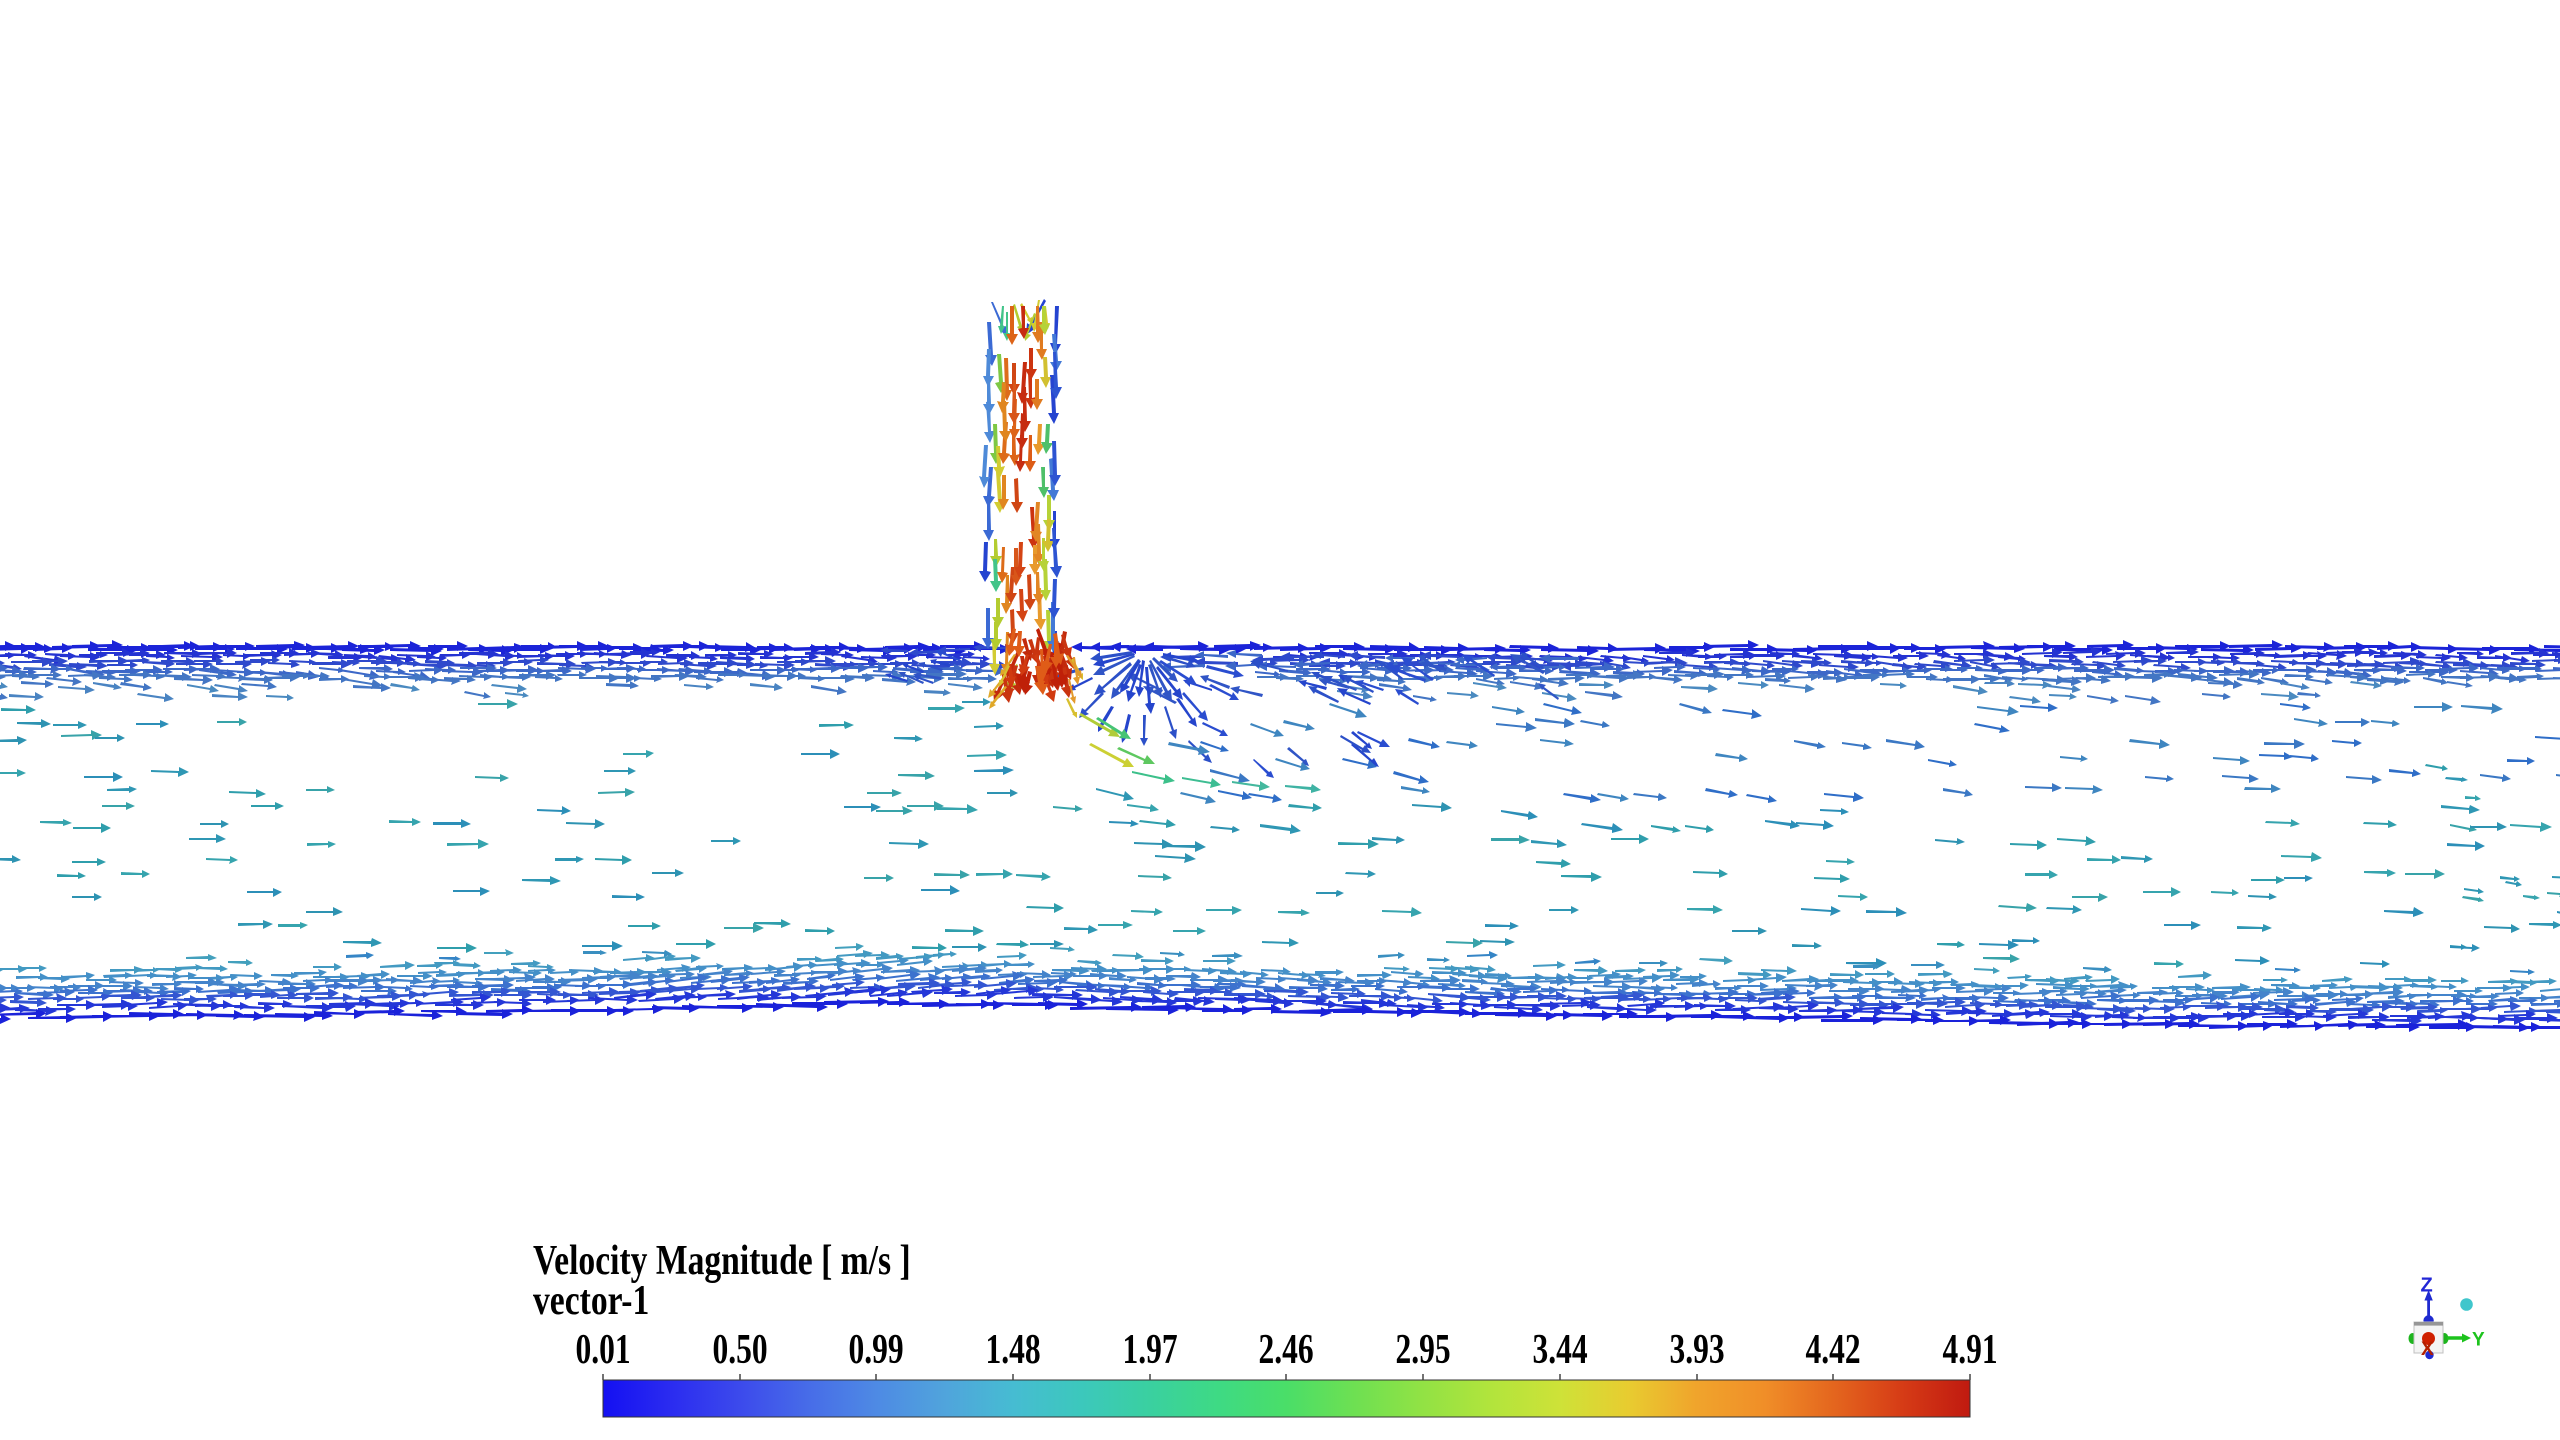 This screenshot has height=1440, width=2560. I want to click on svg-text: X, so click(2427, 1349).